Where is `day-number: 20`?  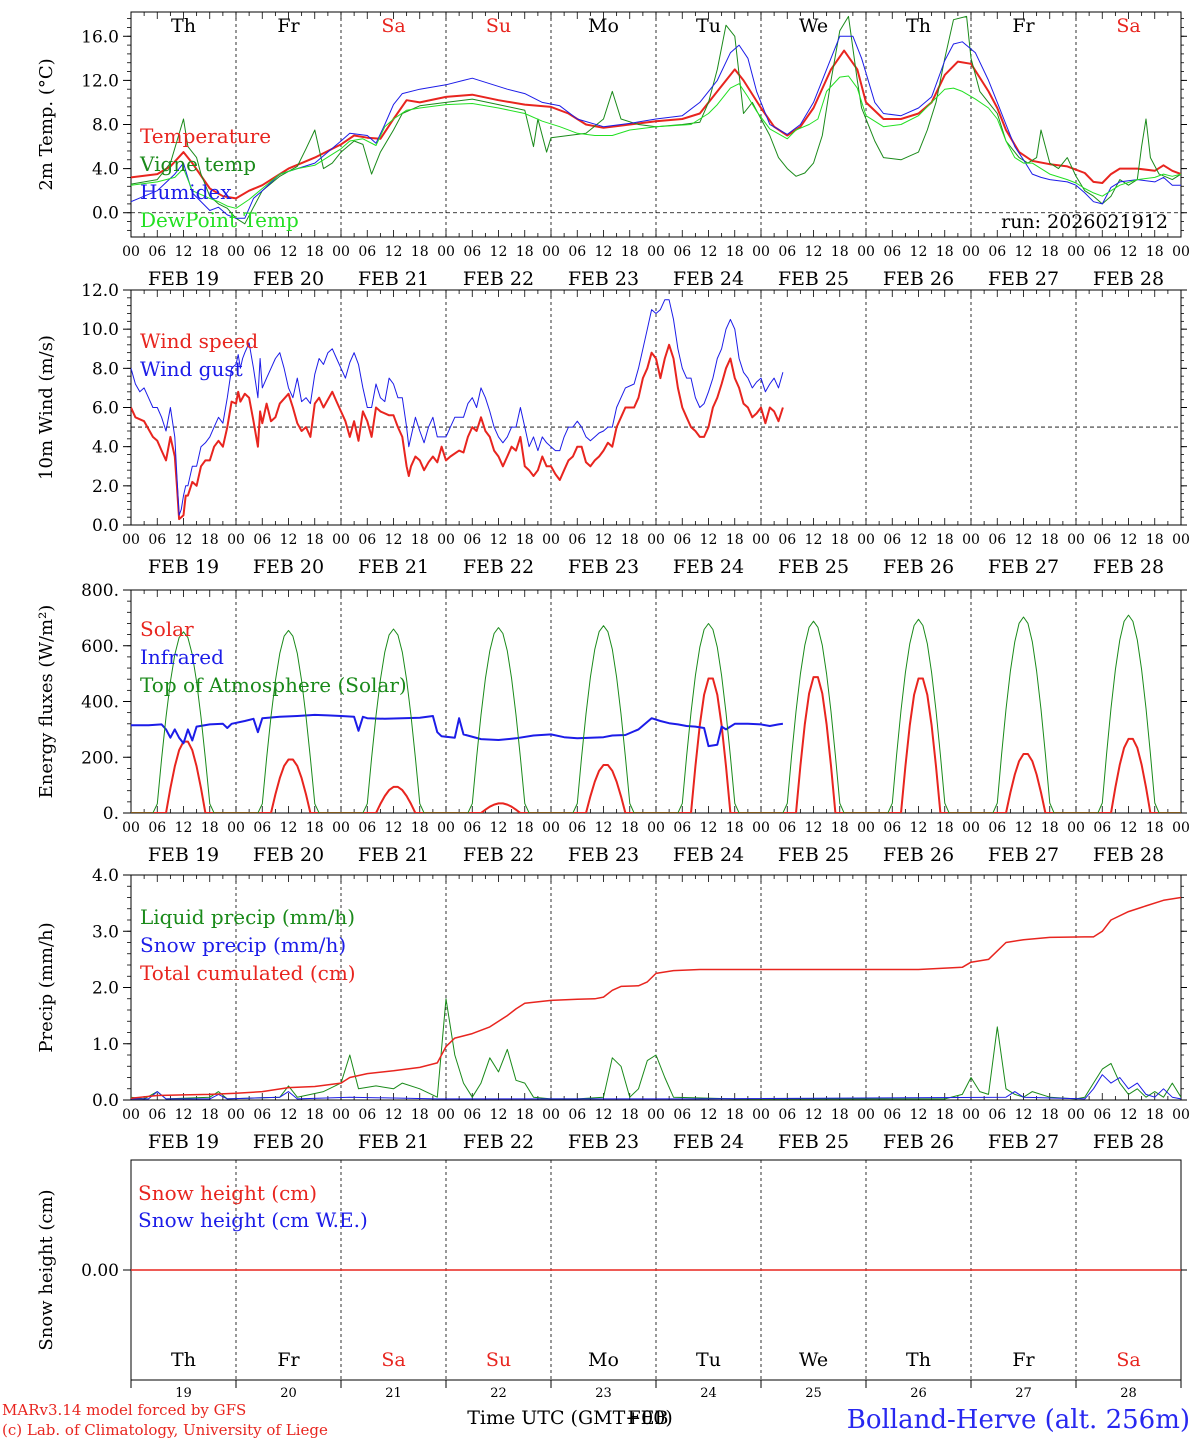 day-number: 20 is located at coordinates (288, 1393).